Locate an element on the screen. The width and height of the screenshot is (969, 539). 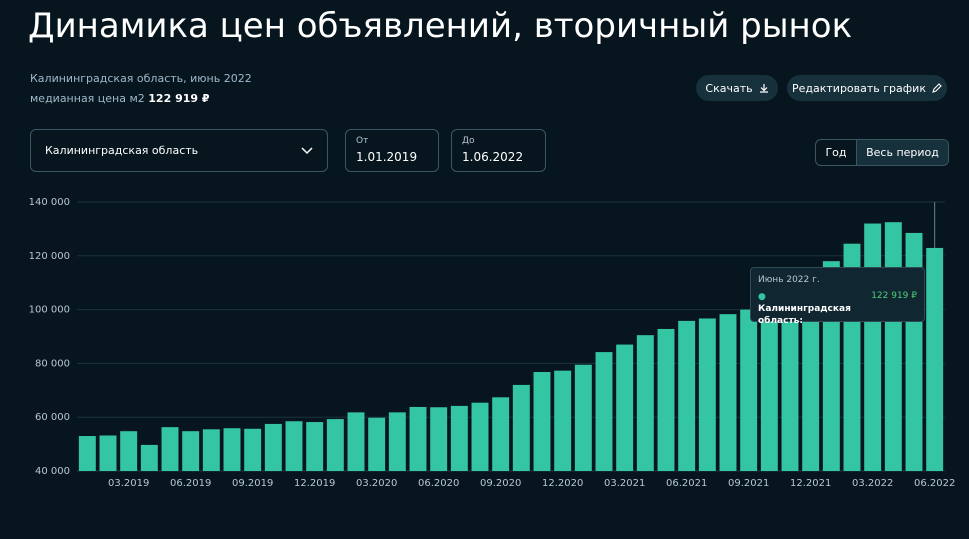
from-input: От 1.01.2019 is located at coordinates (392, 150).